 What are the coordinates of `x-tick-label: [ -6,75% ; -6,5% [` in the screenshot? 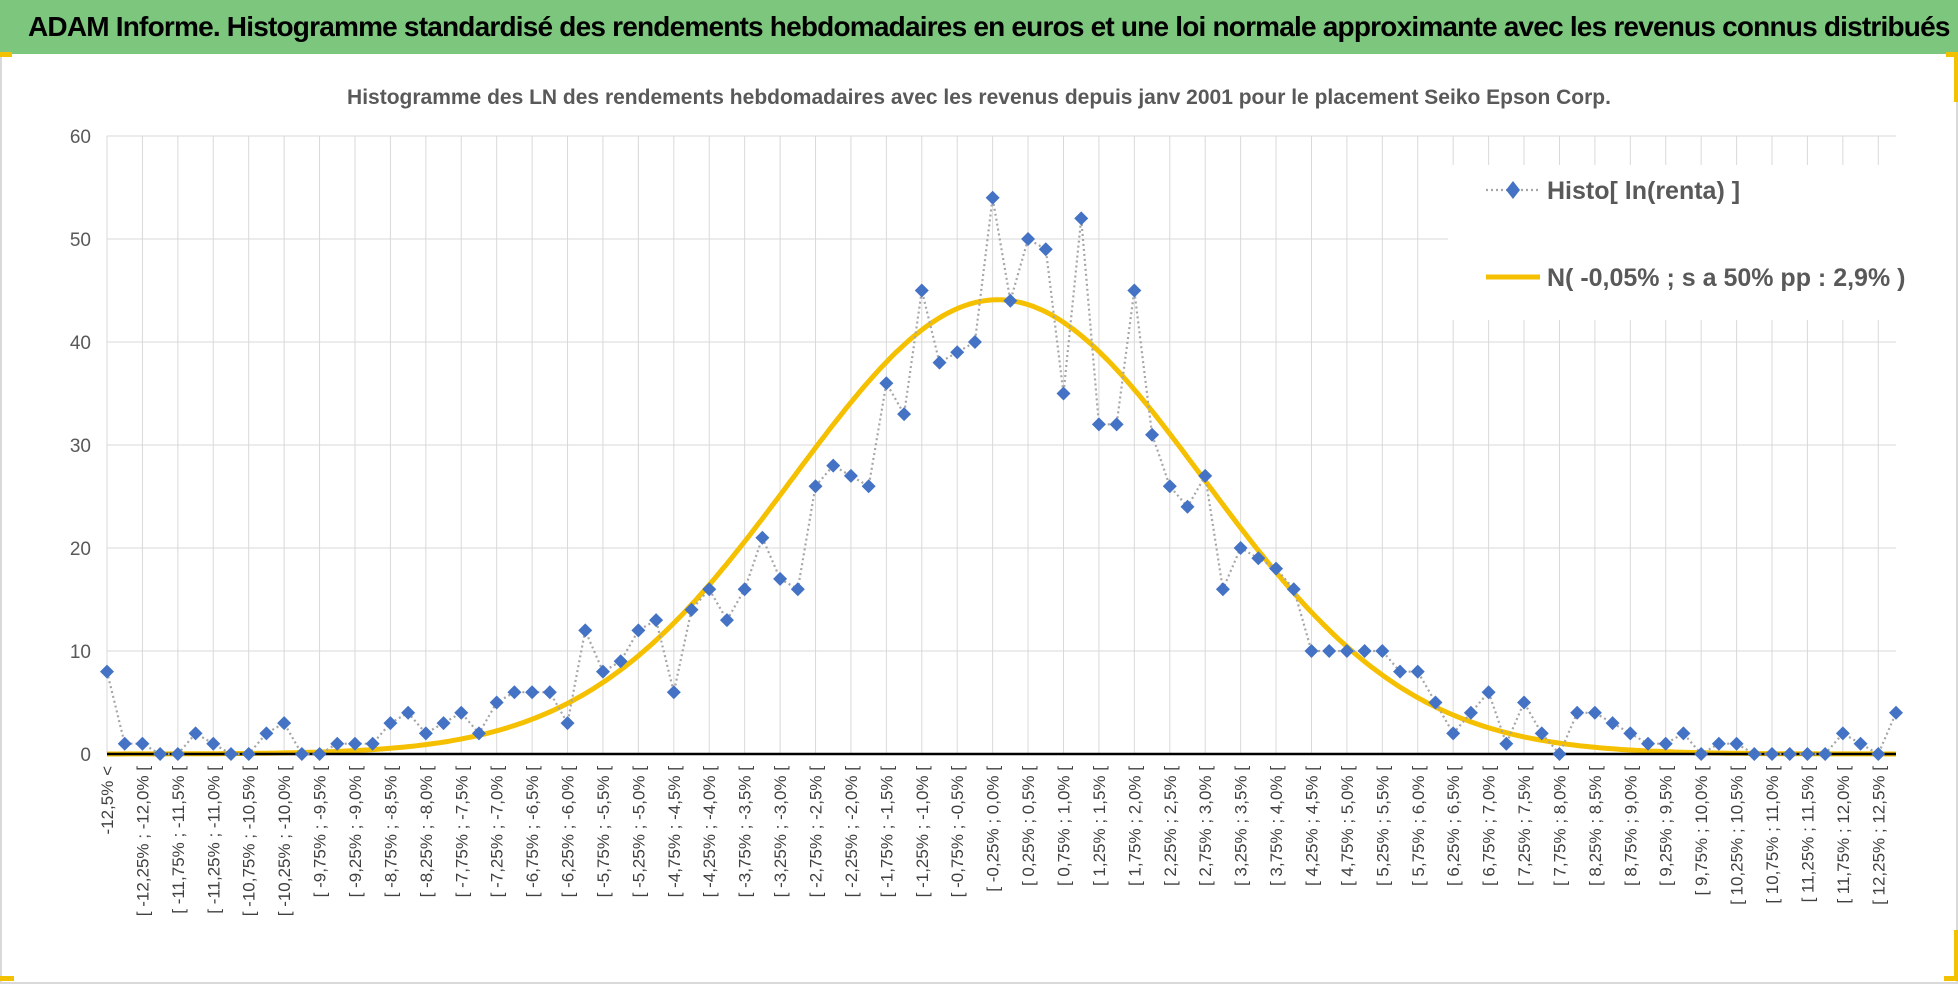 It's located at (532, 832).